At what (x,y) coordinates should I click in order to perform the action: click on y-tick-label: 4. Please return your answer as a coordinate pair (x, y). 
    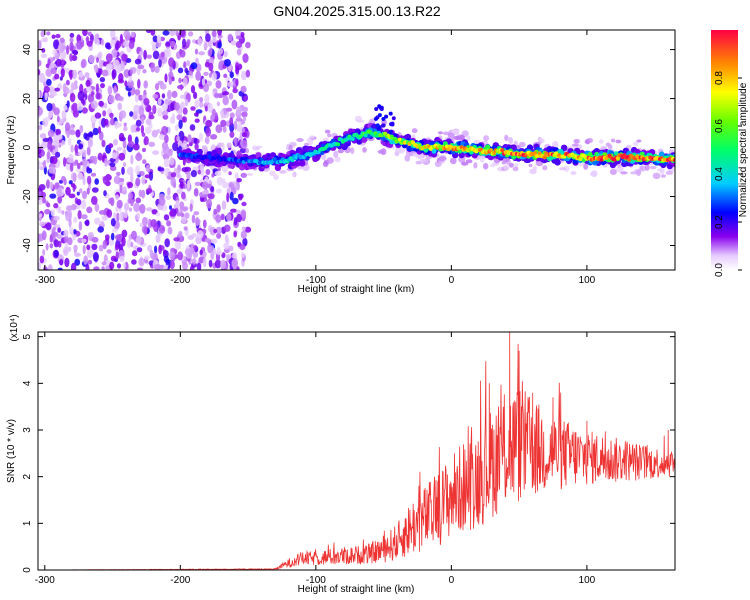
    Looking at the image, I should click on (27, 383).